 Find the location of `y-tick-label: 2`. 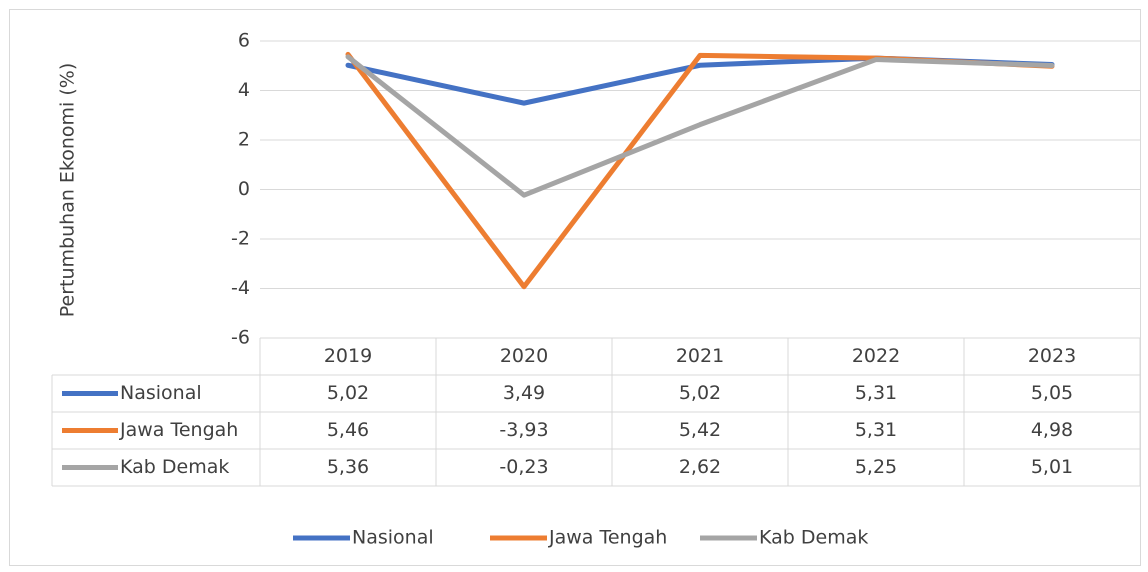

y-tick-label: 2 is located at coordinates (244, 140).